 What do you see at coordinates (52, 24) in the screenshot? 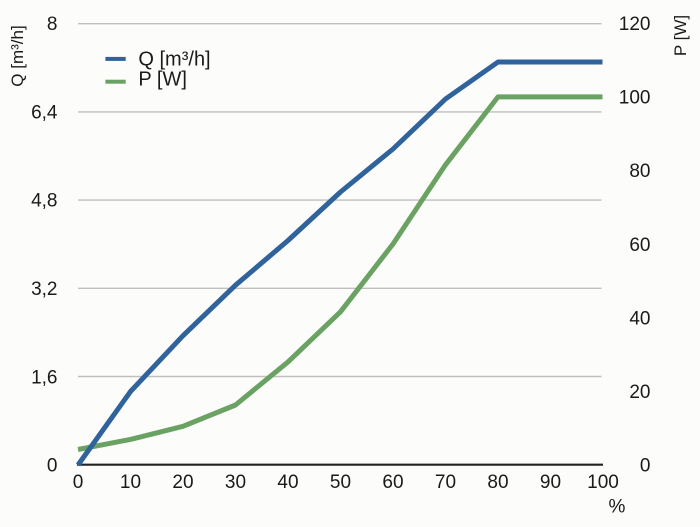
I see `svg-text: 8` at bounding box center [52, 24].